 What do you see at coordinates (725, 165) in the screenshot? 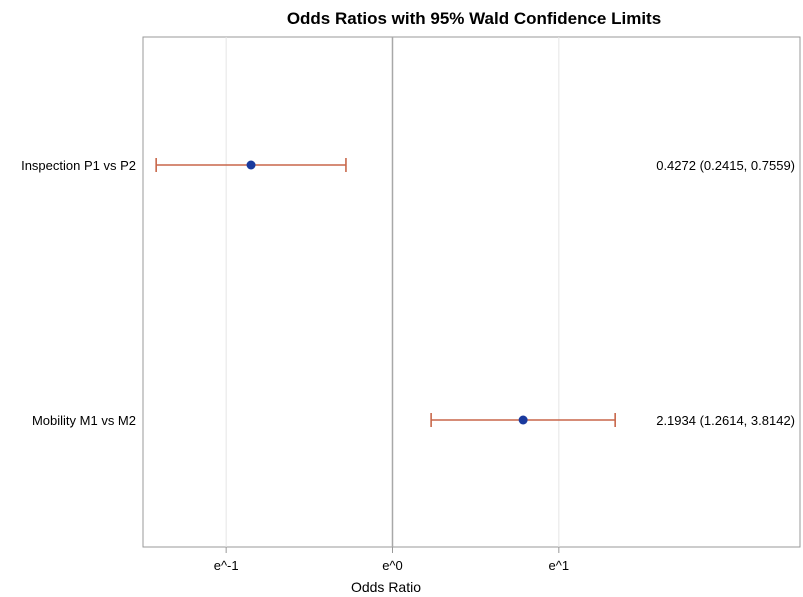
I see `estimate-text-0: 0.4272 (0.2415, 0.7559)` at bounding box center [725, 165].